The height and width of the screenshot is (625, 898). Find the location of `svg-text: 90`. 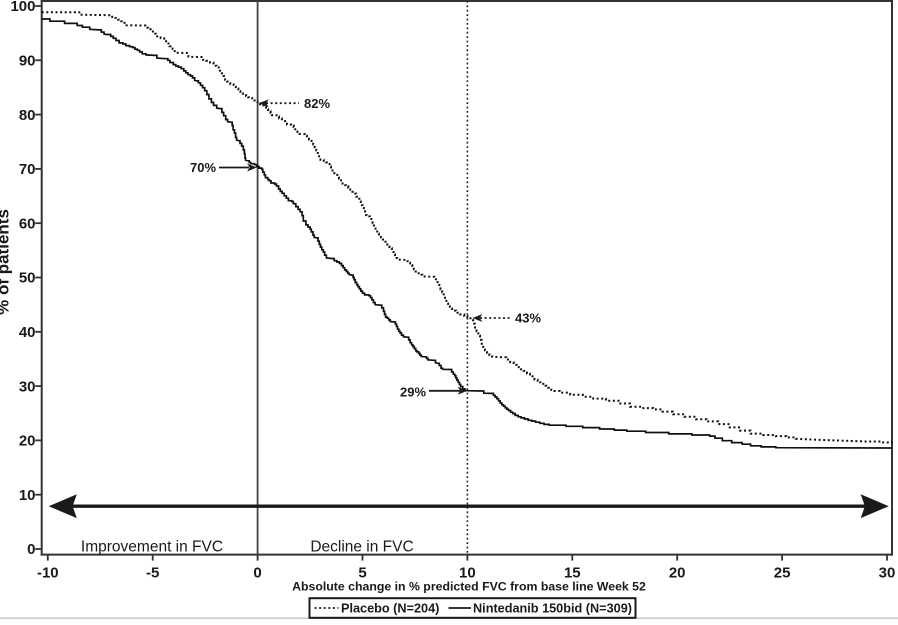

svg-text: 90 is located at coordinates (27, 61).